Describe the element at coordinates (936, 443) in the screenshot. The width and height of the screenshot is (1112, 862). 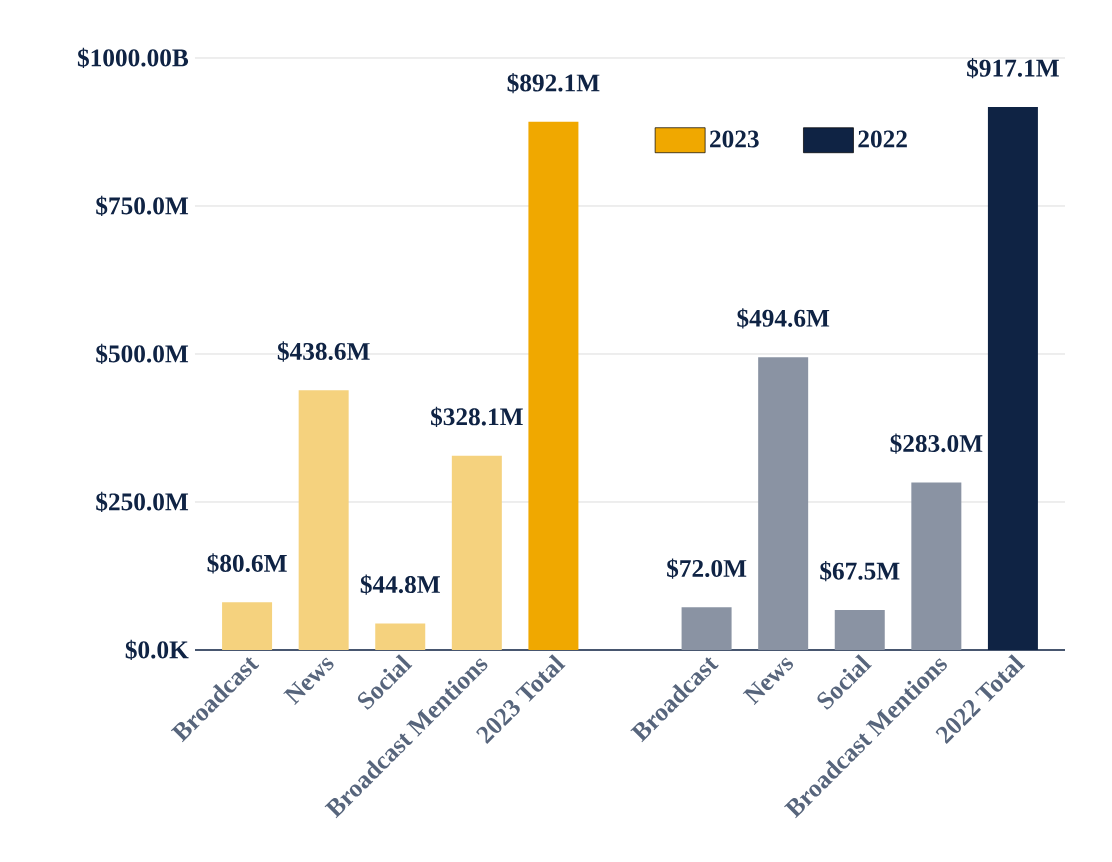
I see `data-label: $283.0M` at that location.